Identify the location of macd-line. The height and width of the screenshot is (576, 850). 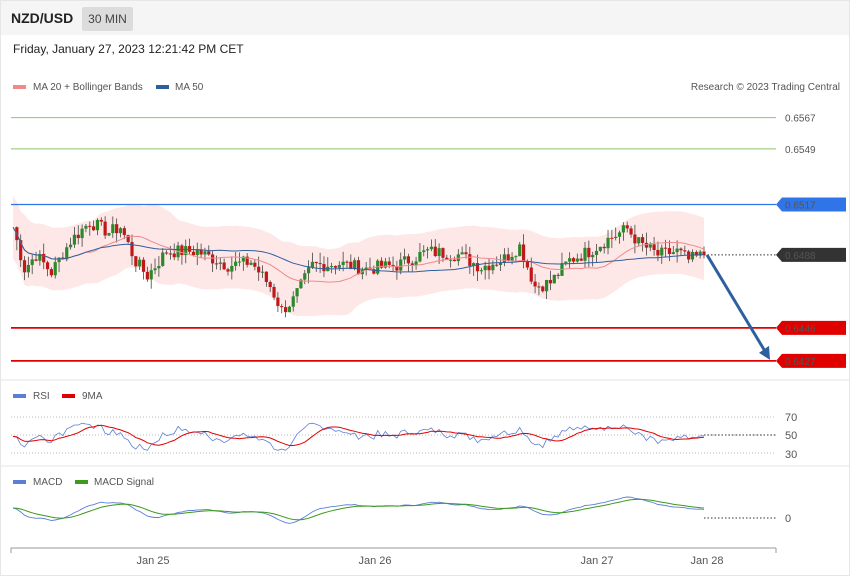
(358, 510).